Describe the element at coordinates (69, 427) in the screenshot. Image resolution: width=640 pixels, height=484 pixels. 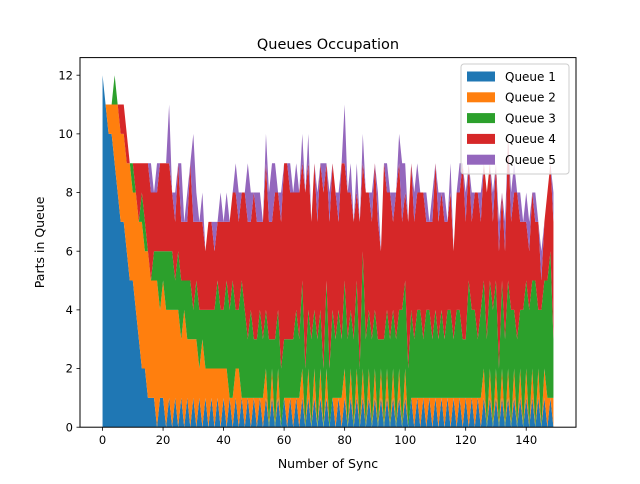
I see `y-tick-label: 0` at that location.